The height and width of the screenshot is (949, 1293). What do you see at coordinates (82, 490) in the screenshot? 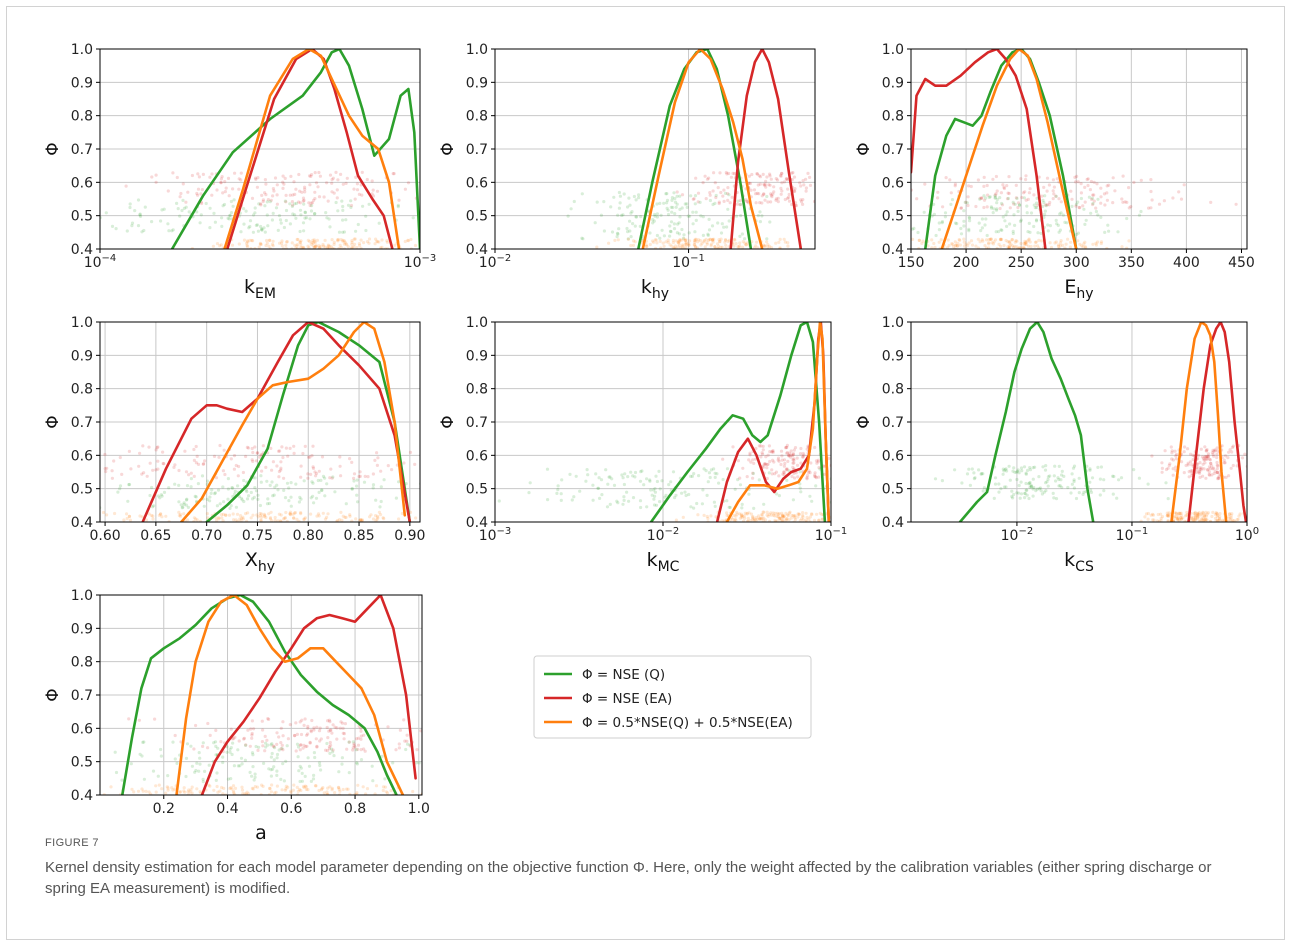
I see `y-tick-label: 0.5` at bounding box center [82, 490].